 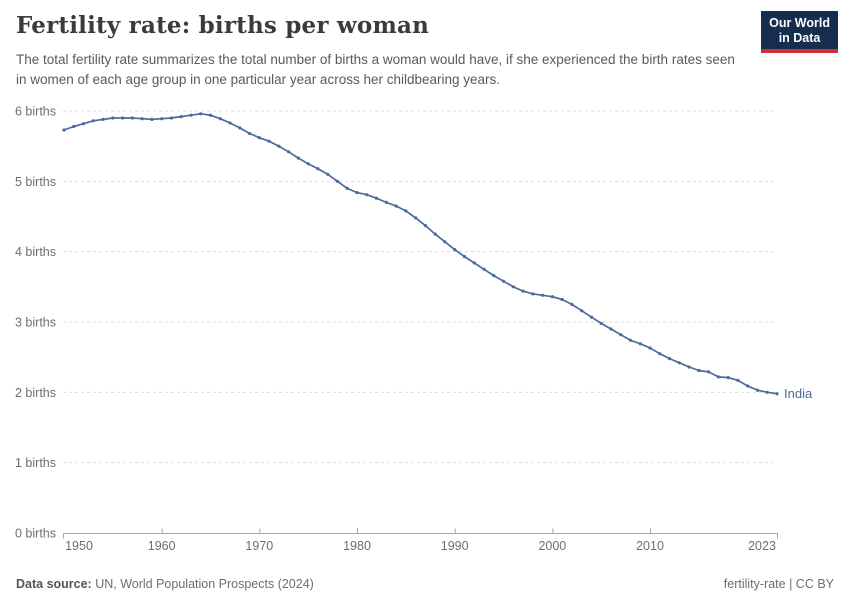 I want to click on svg-text: 2 births, so click(x=35, y=393).